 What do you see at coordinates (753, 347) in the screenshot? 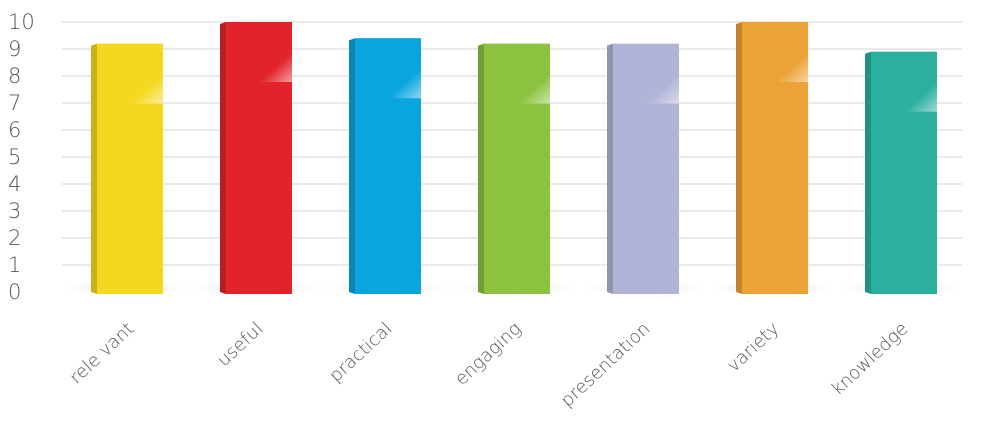
I see `x-category-label: variety` at bounding box center [753, 347].